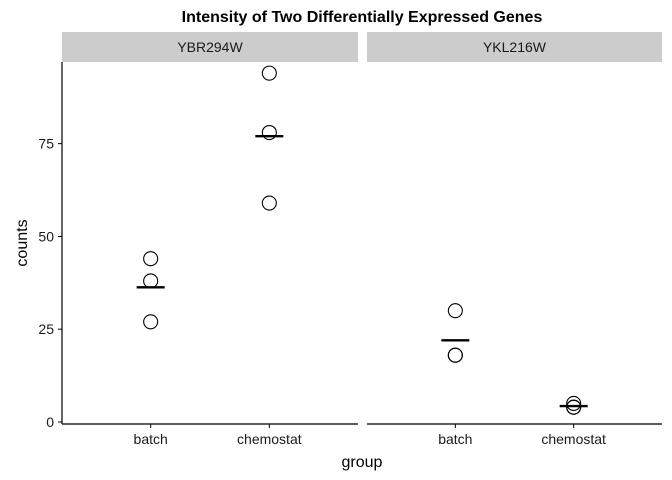  I want to click on y-tick-label: 0, so click(50, 422).